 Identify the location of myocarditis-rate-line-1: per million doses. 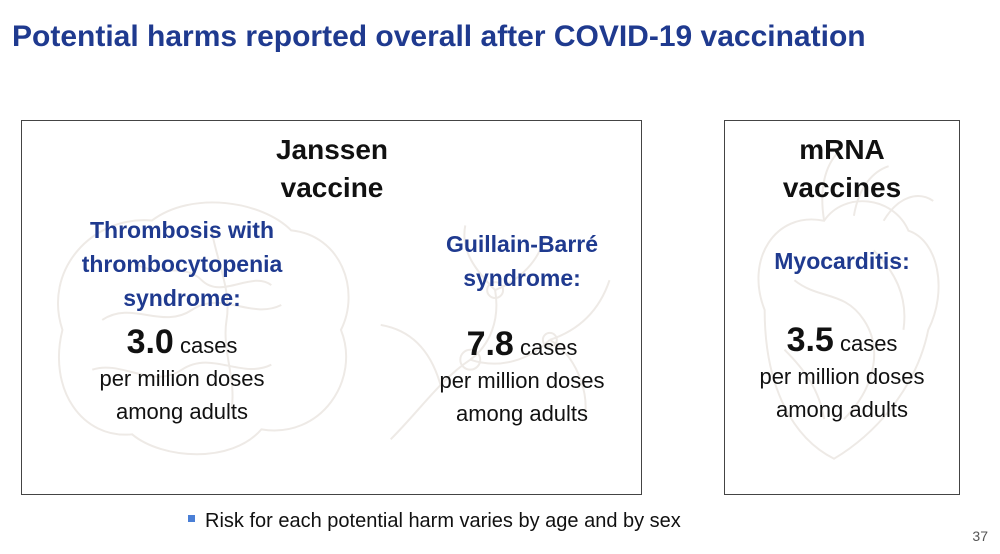
(842, 376).